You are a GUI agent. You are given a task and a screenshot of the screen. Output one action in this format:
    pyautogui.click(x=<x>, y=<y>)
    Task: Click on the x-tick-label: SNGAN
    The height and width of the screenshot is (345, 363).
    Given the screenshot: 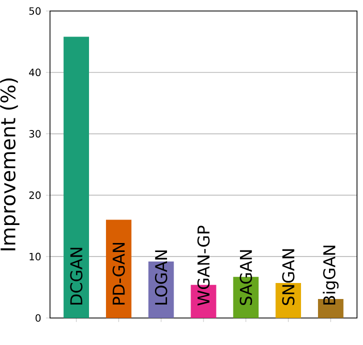 What is the action you would take?
    pyautogui.click(x=288, y=277)
    